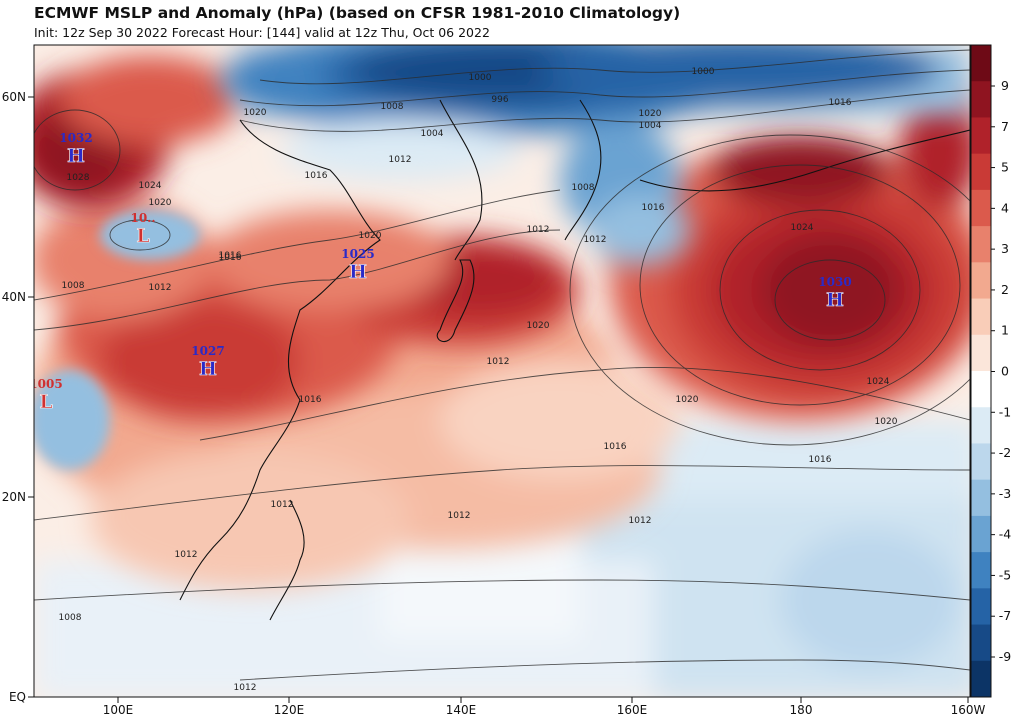 Image resolution: width=1024 pixels, height=717 pixels. Describe the element at coordinates (14, 297) in the screenshot. I see `lat-label: 40N` at that location.